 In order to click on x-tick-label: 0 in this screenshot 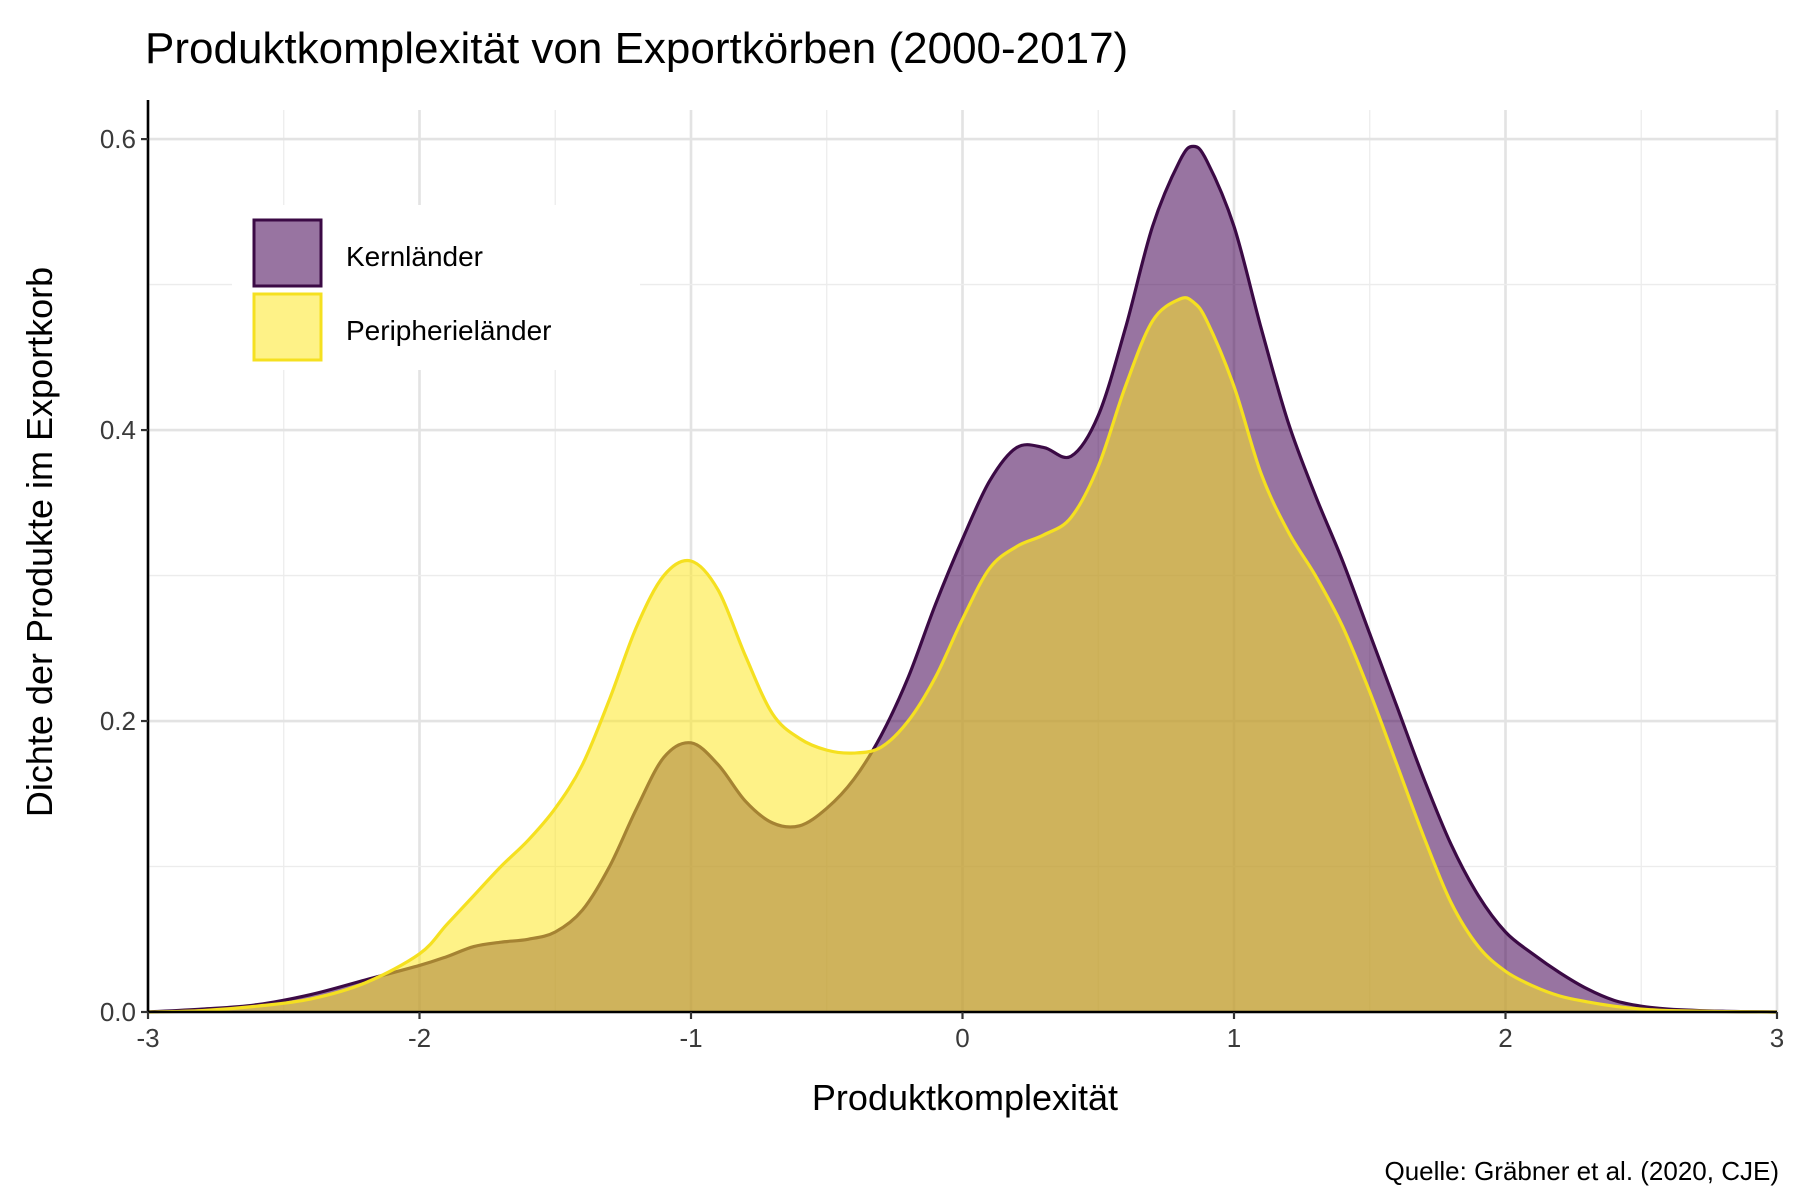, I will do `click(962, 1038)`.